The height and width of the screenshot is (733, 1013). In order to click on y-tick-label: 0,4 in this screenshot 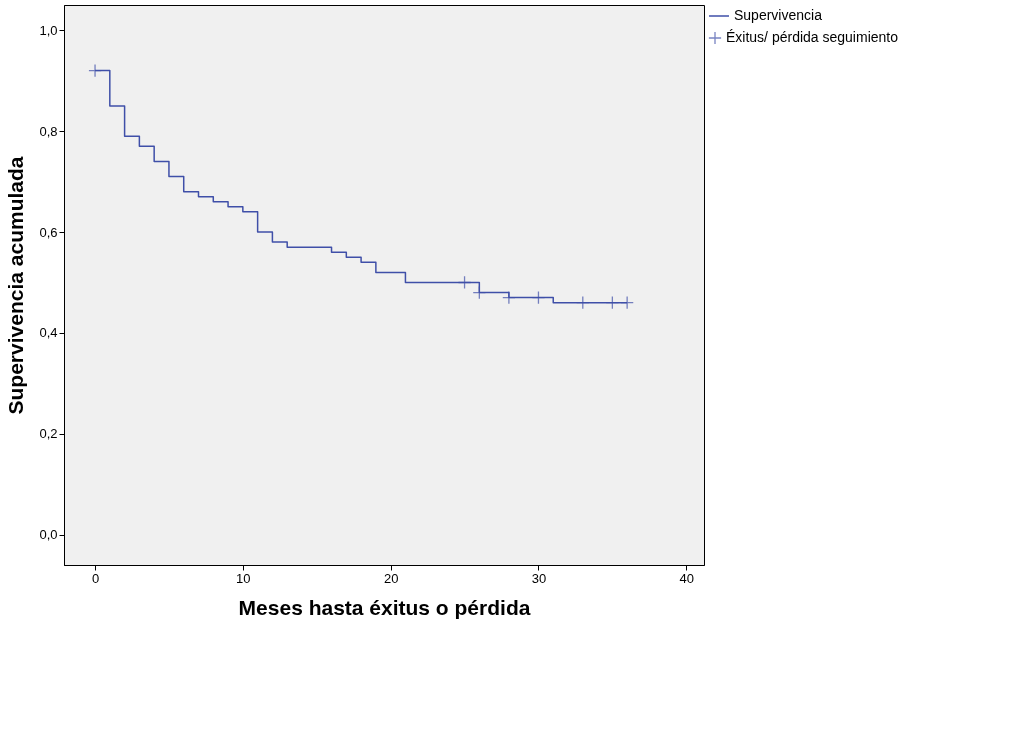, I will do `click(48, 333)`.